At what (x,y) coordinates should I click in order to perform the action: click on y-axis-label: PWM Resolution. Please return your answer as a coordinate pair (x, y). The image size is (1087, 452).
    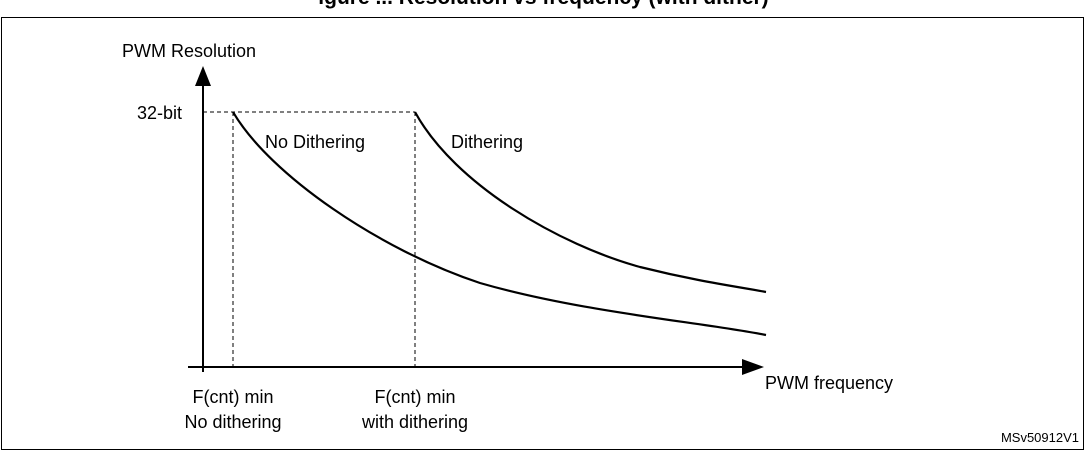
    Looking at the image, I should click on (189, 51).